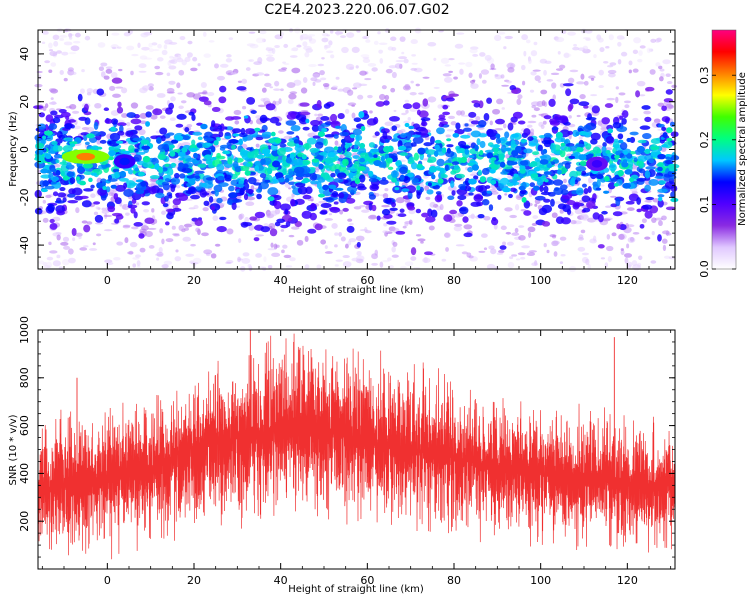 This screenshot has width=750, height=600. What do you see at coordinates (704, 75) in the screenshot?
I see `colorbar-tick-label: 0.3` at bounding box center [704, 75].